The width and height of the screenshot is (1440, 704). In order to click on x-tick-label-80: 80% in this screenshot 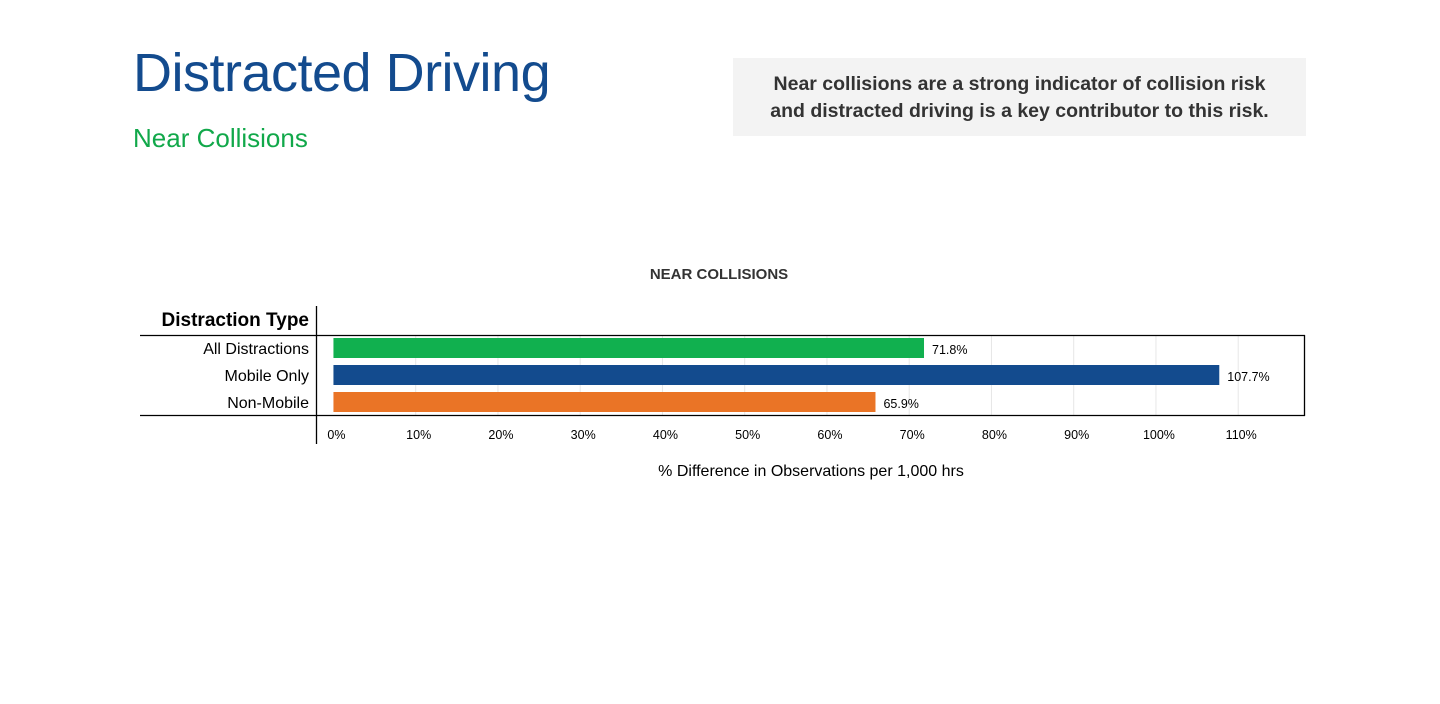, I will do `click(994, 435)`.